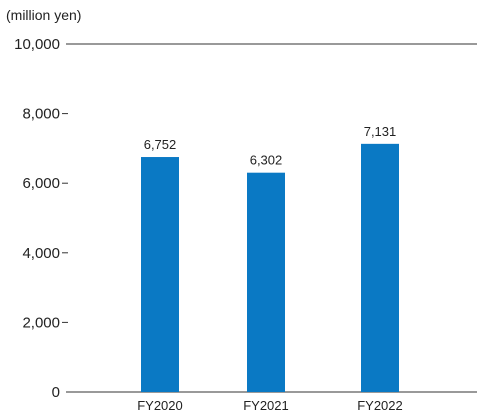  I want to click on data-label: 6,302, so click(266, 160).